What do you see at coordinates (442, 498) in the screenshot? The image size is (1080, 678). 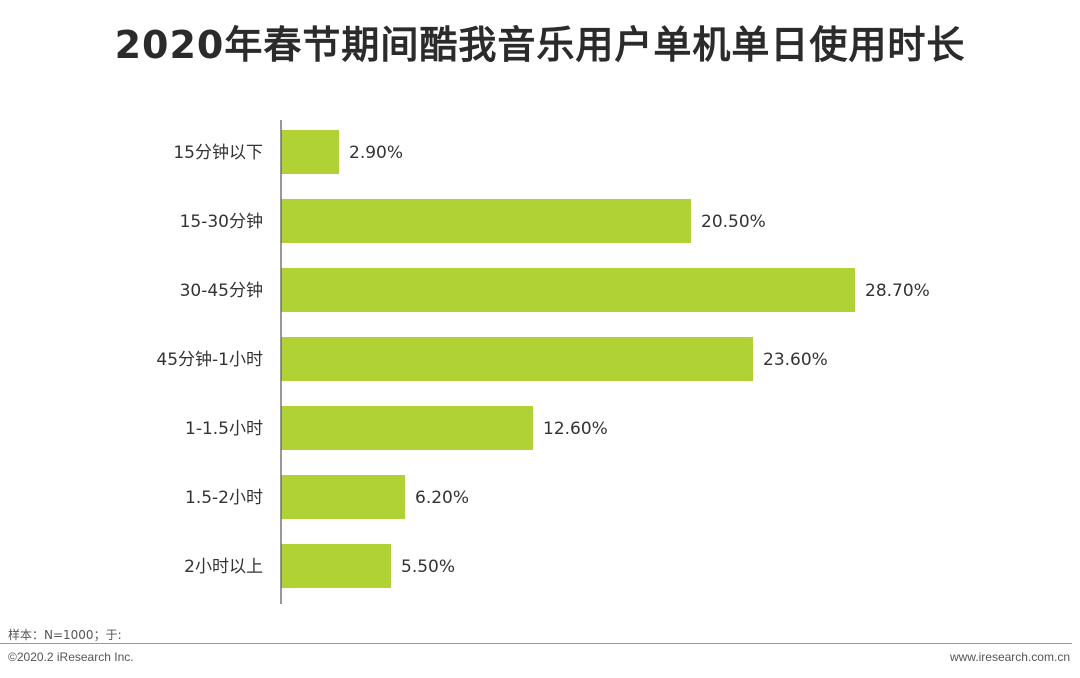 I see `value-label: 6.20%` at bounding box center [442, 498].